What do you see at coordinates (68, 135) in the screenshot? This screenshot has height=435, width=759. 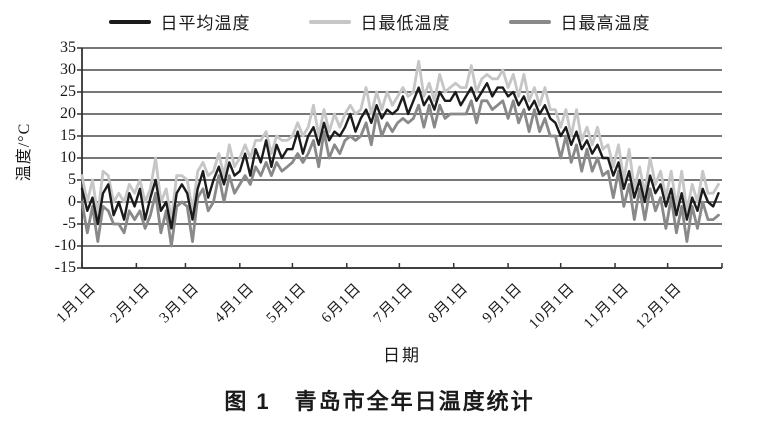 I see `y-tick-label: 15` at bounding box center [68, 135].